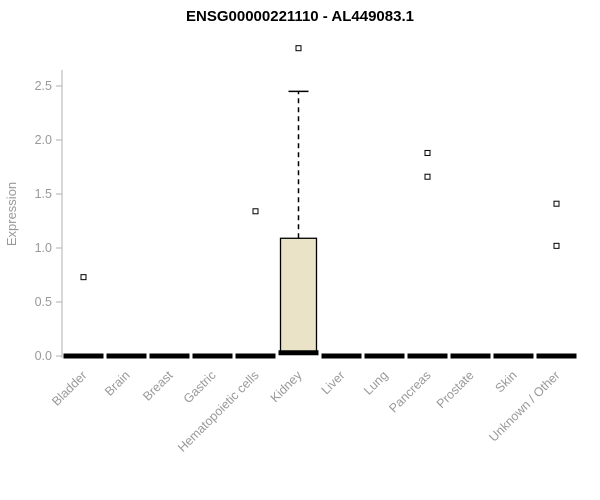  Describe the element at coordinates (333, 382) in the screenshot. I see `category-label: Liver` at that location.